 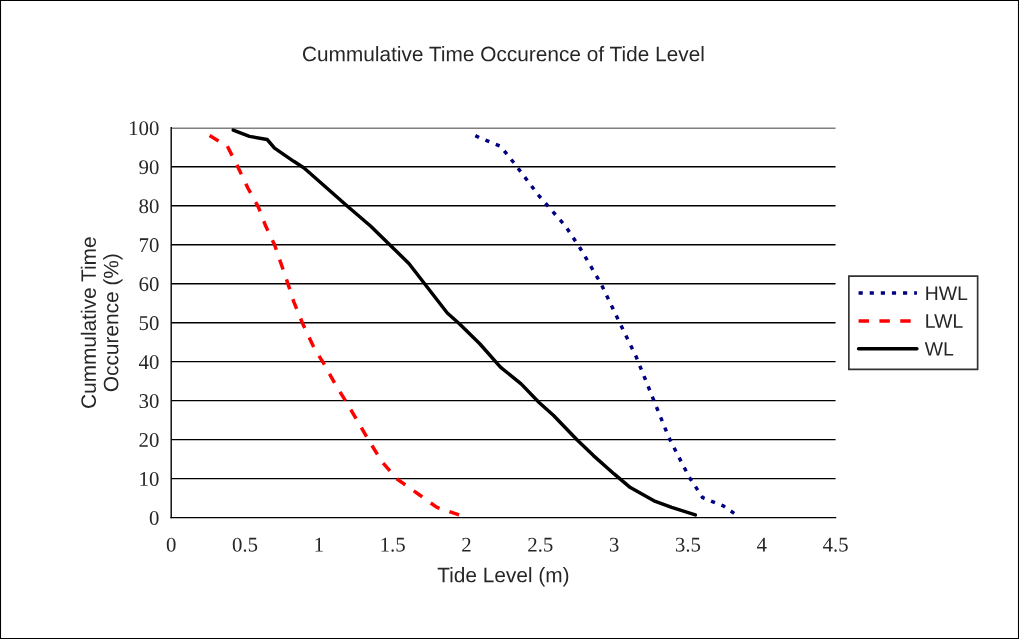 I want to click on y-axis-title: Cummulative Time Occurence (%), so click(x=101, y=322).